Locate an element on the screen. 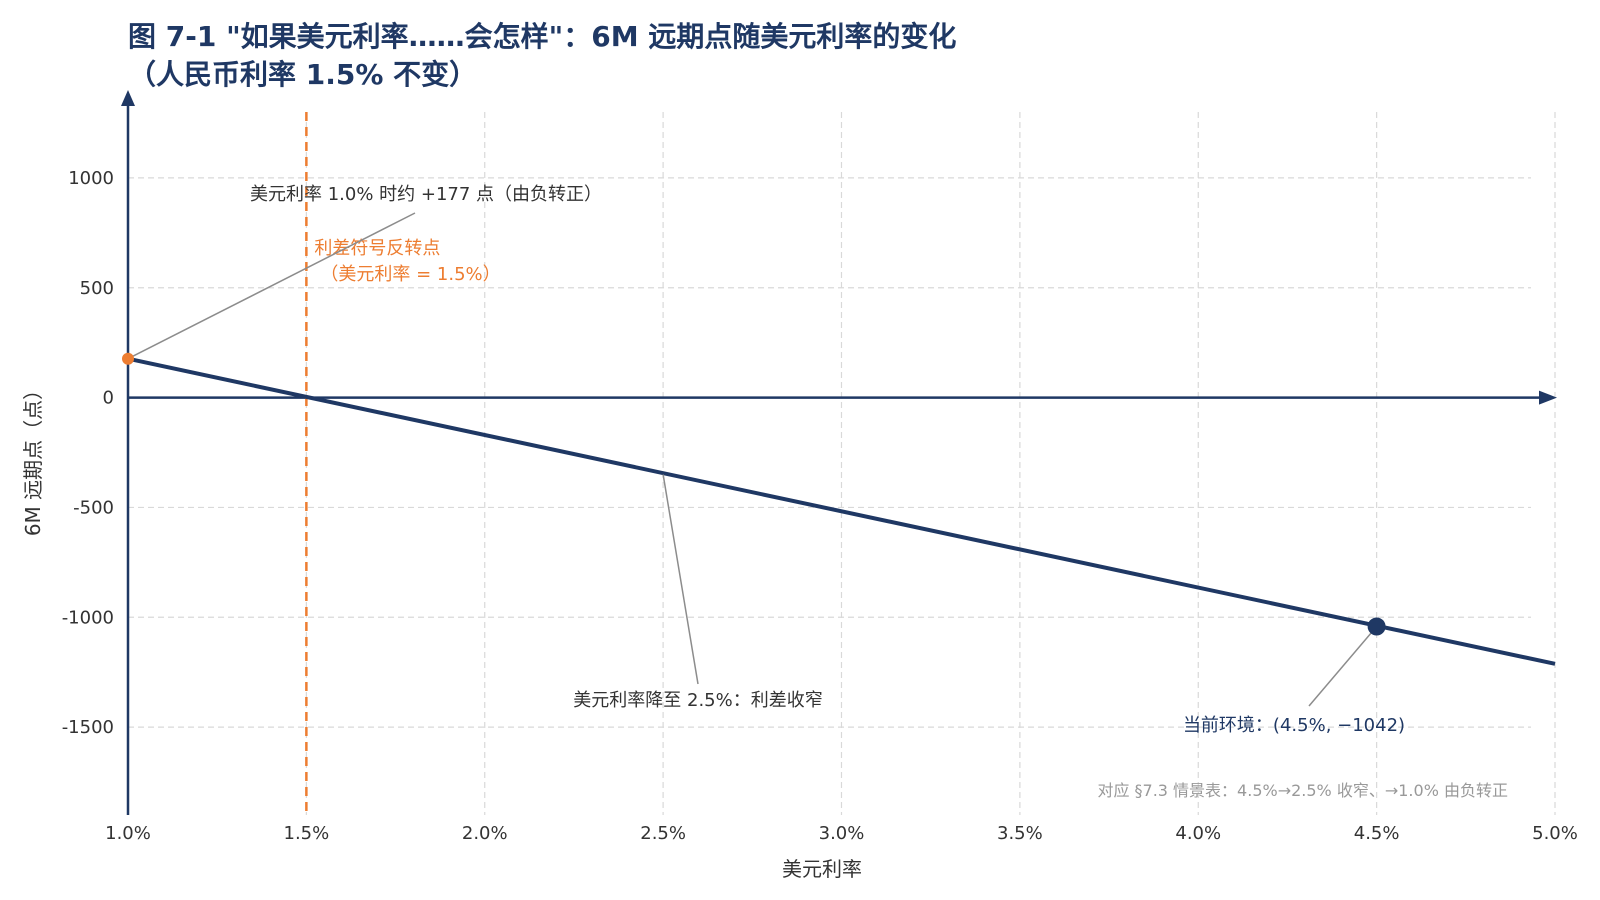 Image resolution: width=1600 pixels, height=900 pixels. y-tick-label: 1000 is located at coordinates (91, 178).